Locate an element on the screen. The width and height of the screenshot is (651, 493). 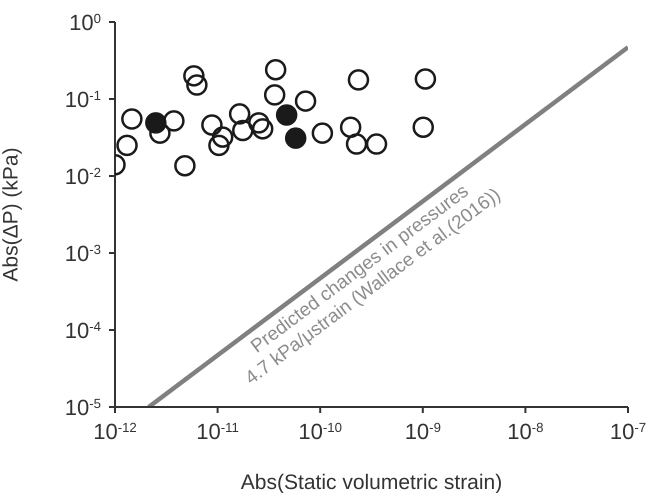
y-tick-label: 10$^{-1}$ is located at coordinates (82, 99).